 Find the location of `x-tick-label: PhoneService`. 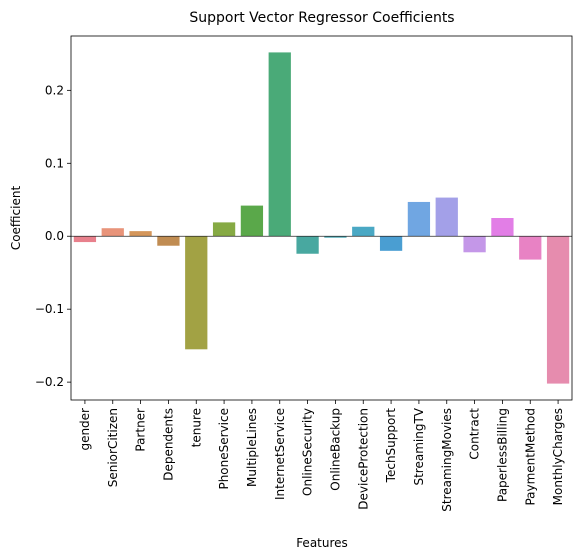

x-tick-label: PhoneService is located at coordinates (224, 449).